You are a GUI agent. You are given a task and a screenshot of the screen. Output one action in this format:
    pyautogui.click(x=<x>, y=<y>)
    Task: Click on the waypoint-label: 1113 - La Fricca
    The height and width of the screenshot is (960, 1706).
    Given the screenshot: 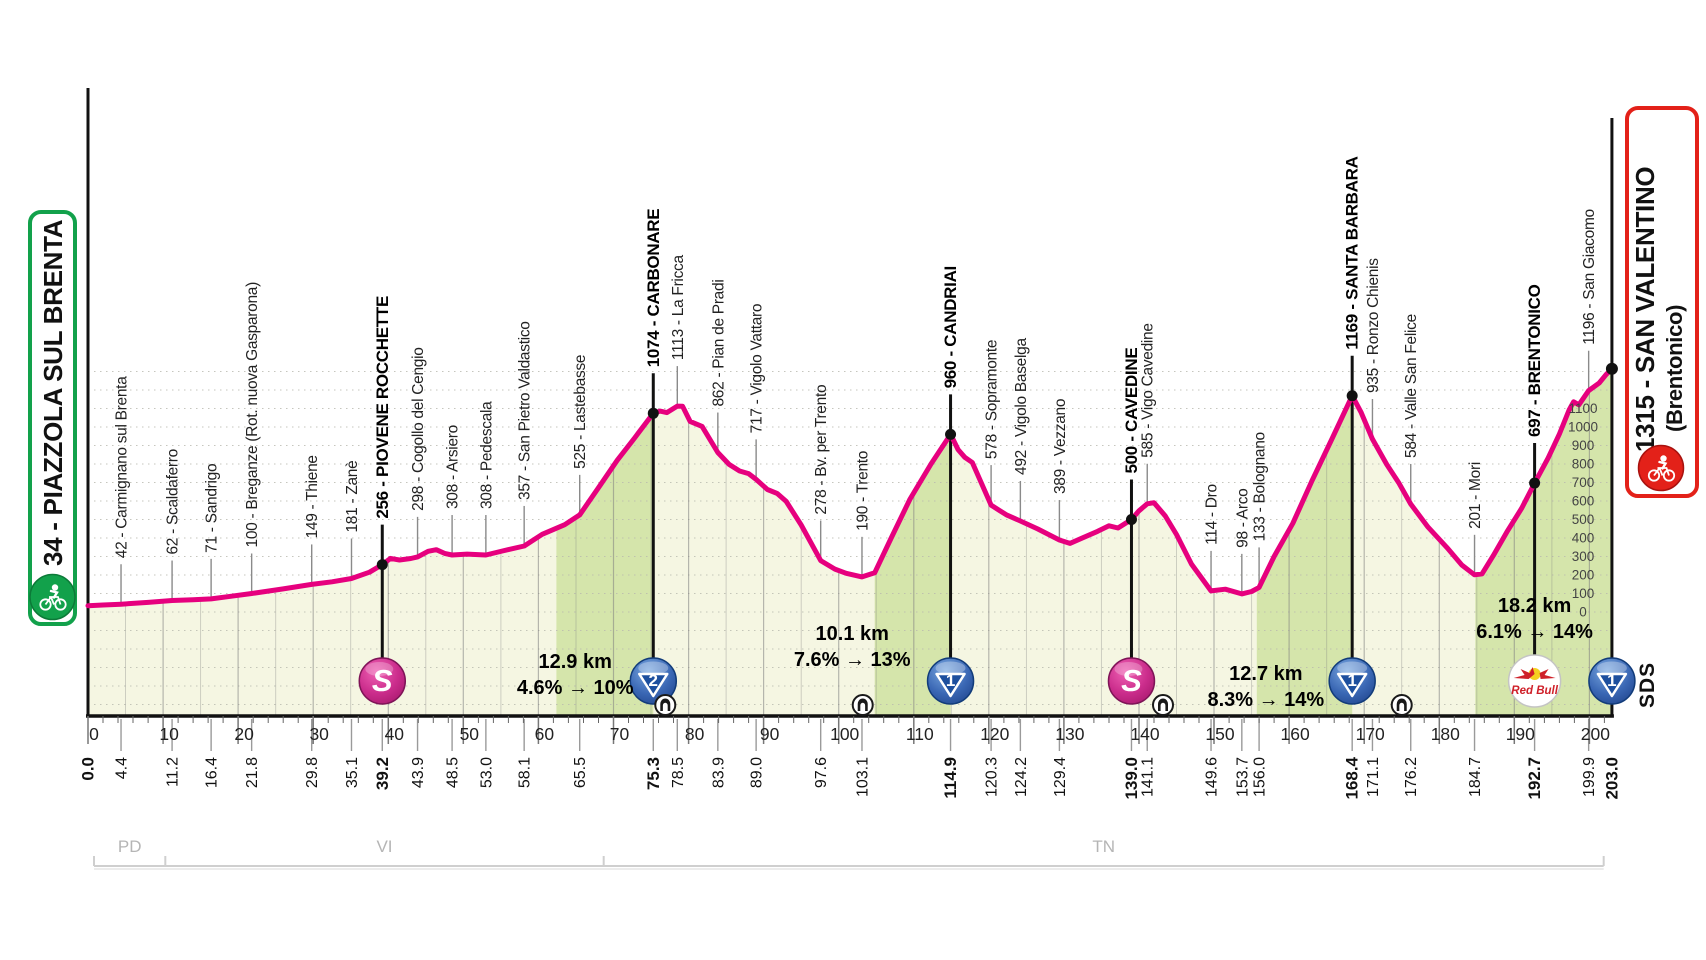 What is the action you would take?
    pyautogui.click(x=678, y=308)
    